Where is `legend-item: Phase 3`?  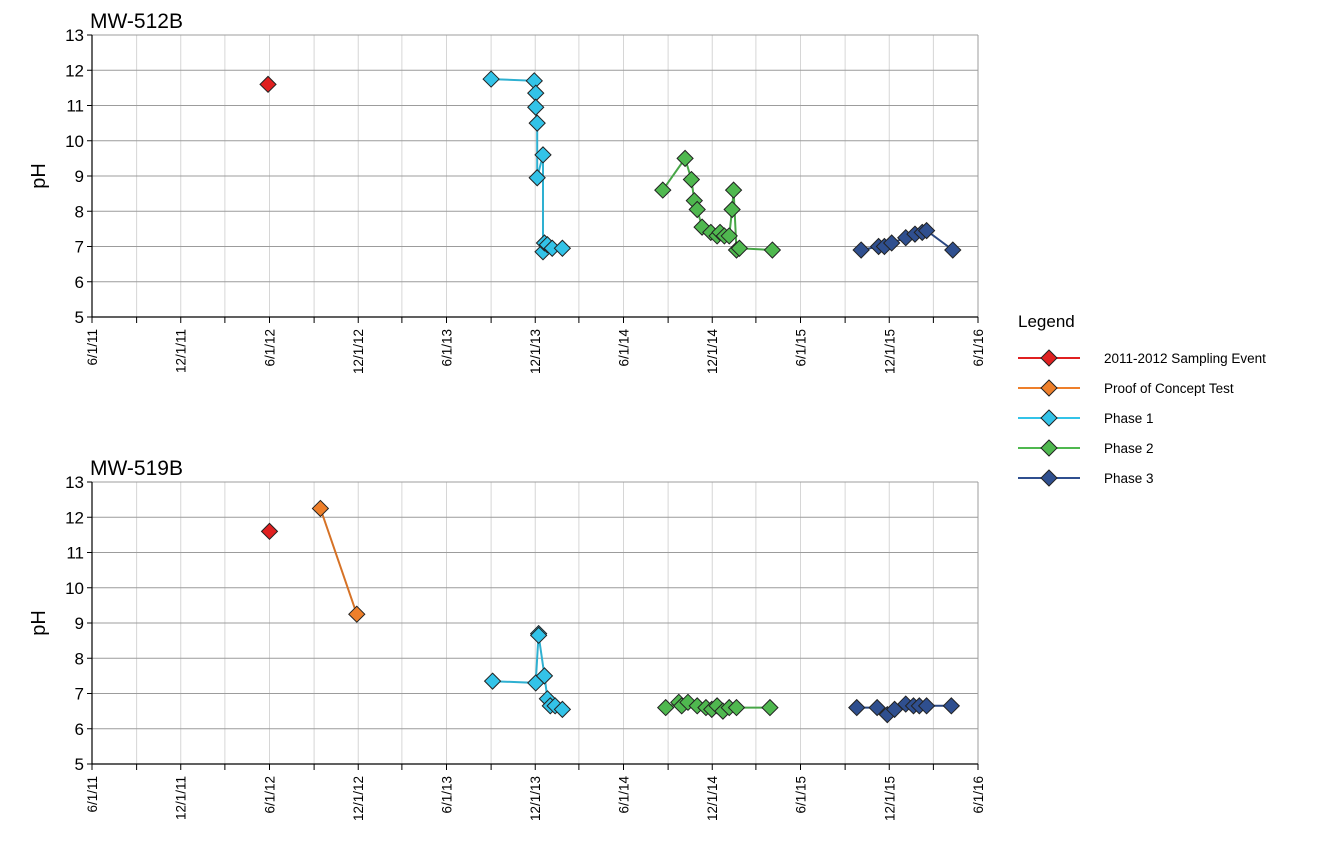
legend-item: Phase 3 is located at coordinates (1086, 478).